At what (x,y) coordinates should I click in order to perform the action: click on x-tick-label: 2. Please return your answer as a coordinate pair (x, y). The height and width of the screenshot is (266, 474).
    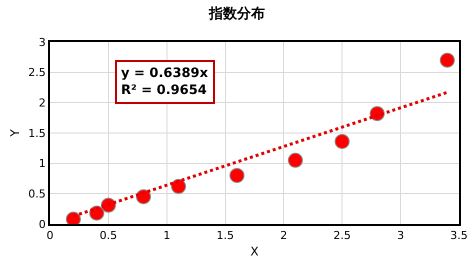
    Looking at the image, I should click on (284, 235).